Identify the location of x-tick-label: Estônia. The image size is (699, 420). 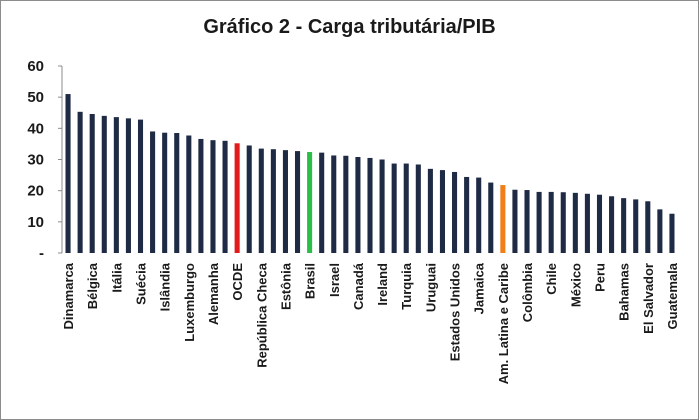
(285, 286).